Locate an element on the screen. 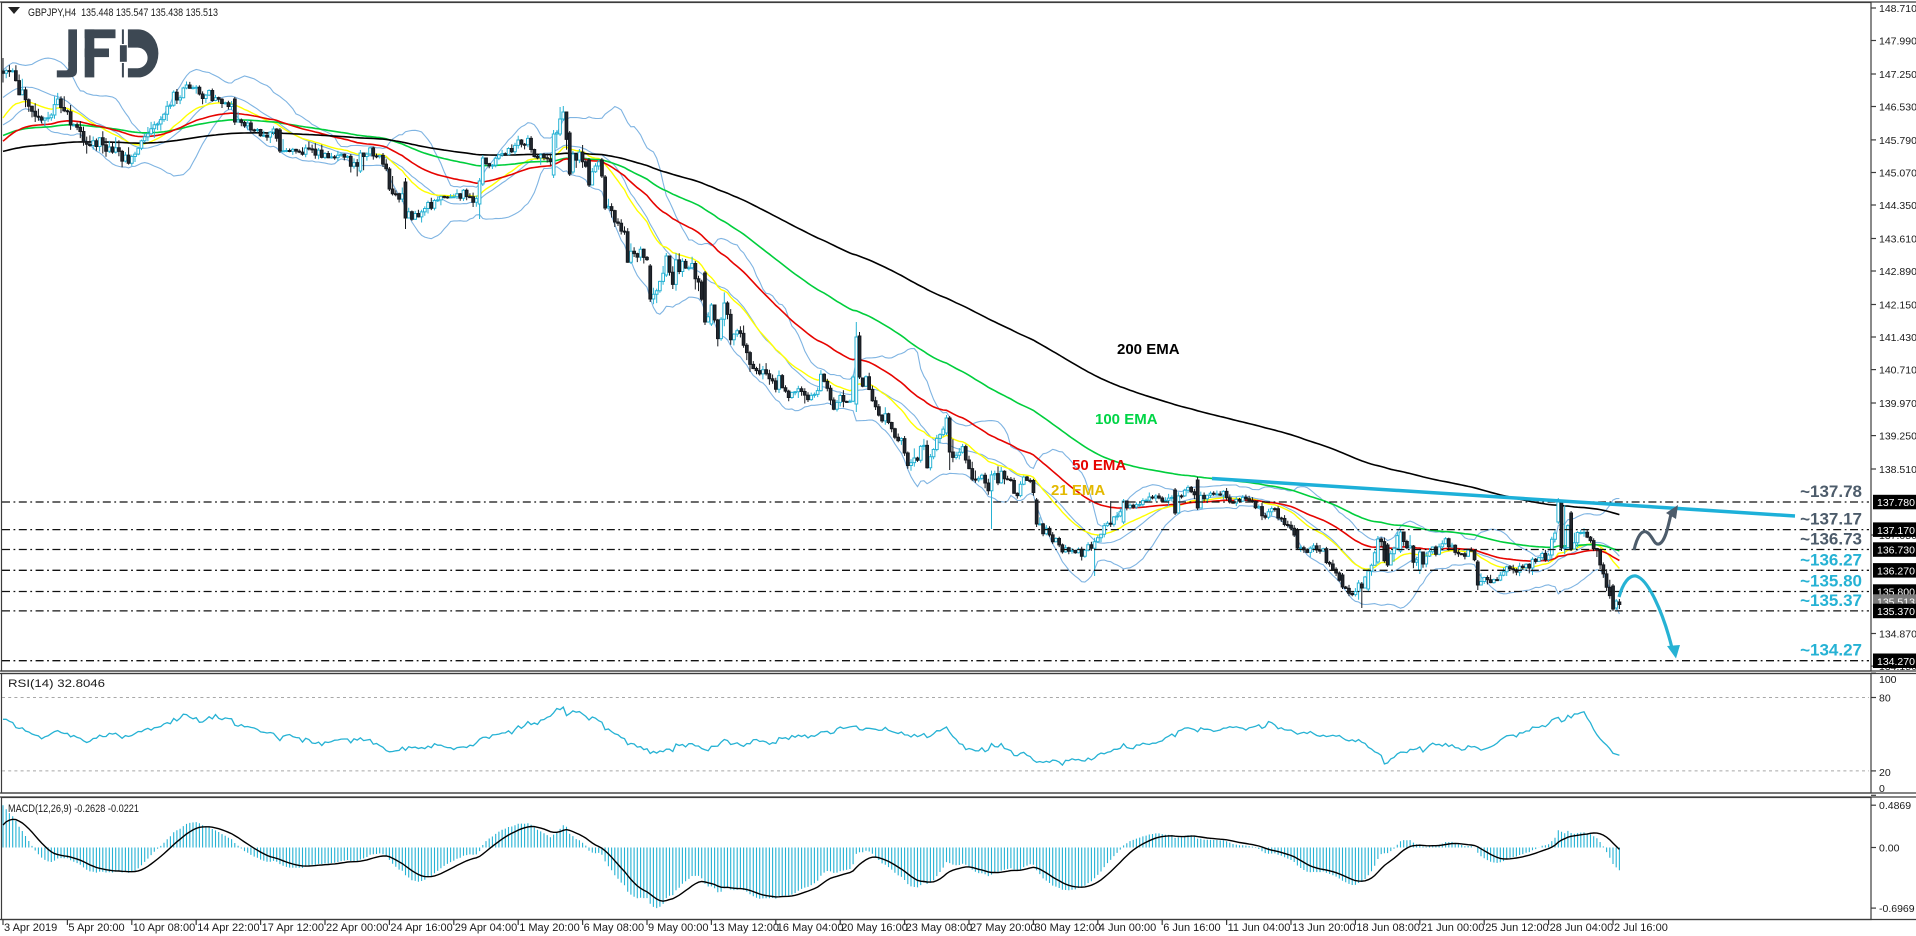 The height and width of the screenshot is (936, 1916). svg-text: 27 May 20:00 is located at coordinates (1003, 928).